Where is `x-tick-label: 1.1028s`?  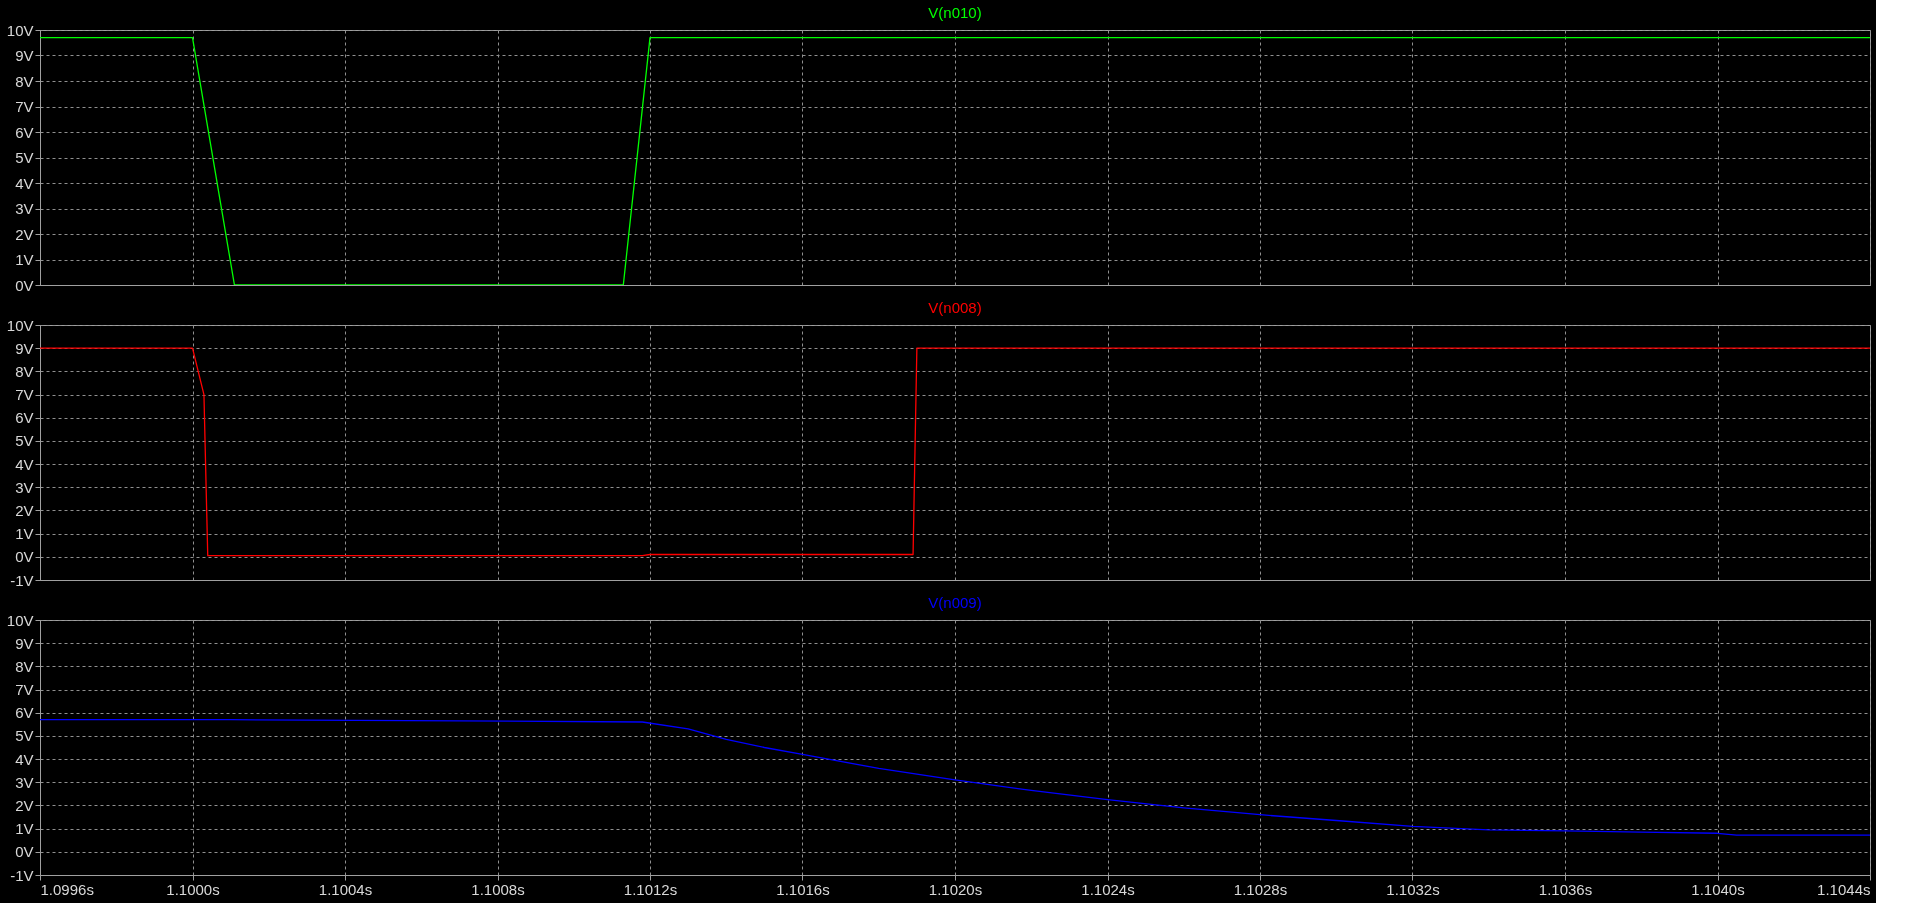
x-tick-label: 1.1028s is located at coordinates (1260, 889).